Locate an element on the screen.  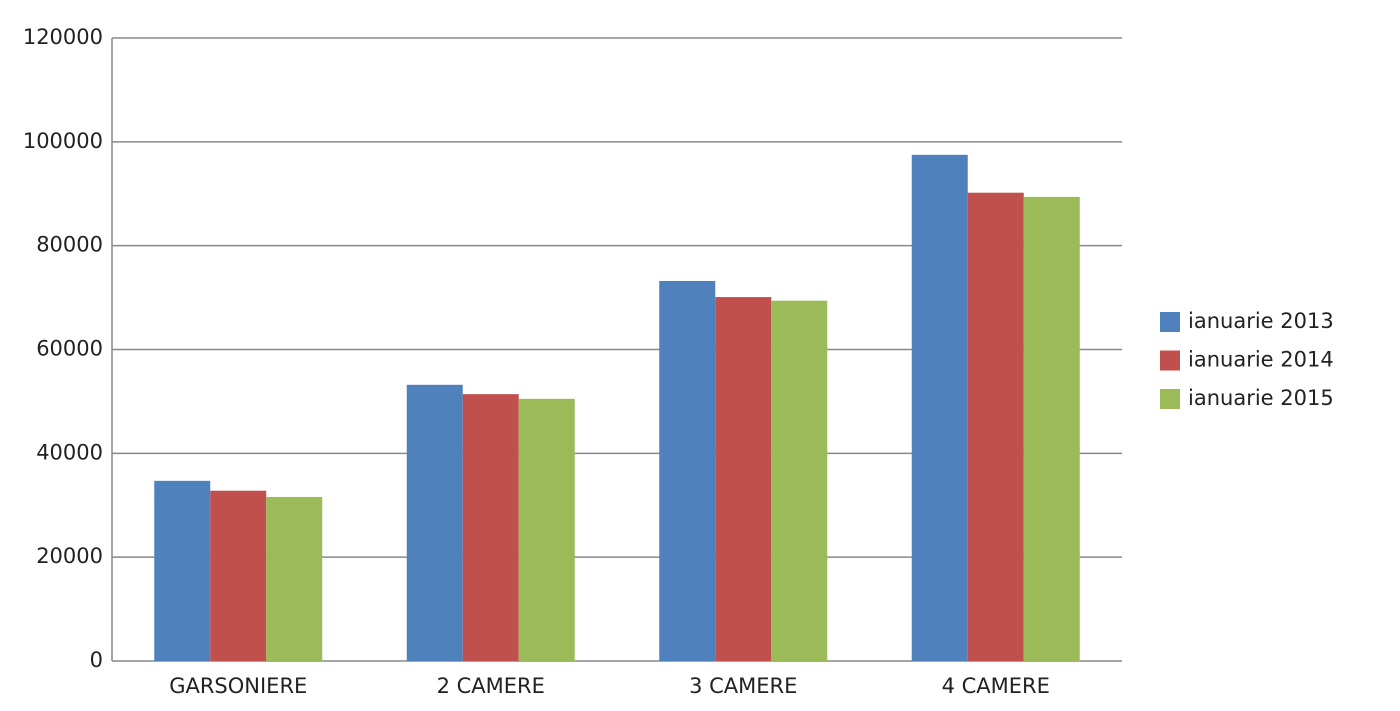
x-tick-label: 3 CAMERE is located at coordinates (743, 686).